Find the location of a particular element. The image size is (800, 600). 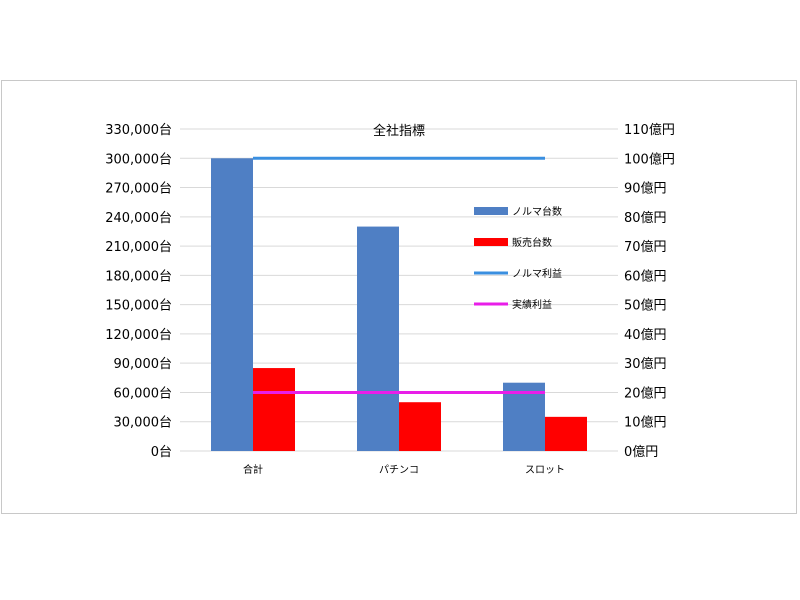

y-right-tick-label: 100億円 is located at coordinates (649, 159).